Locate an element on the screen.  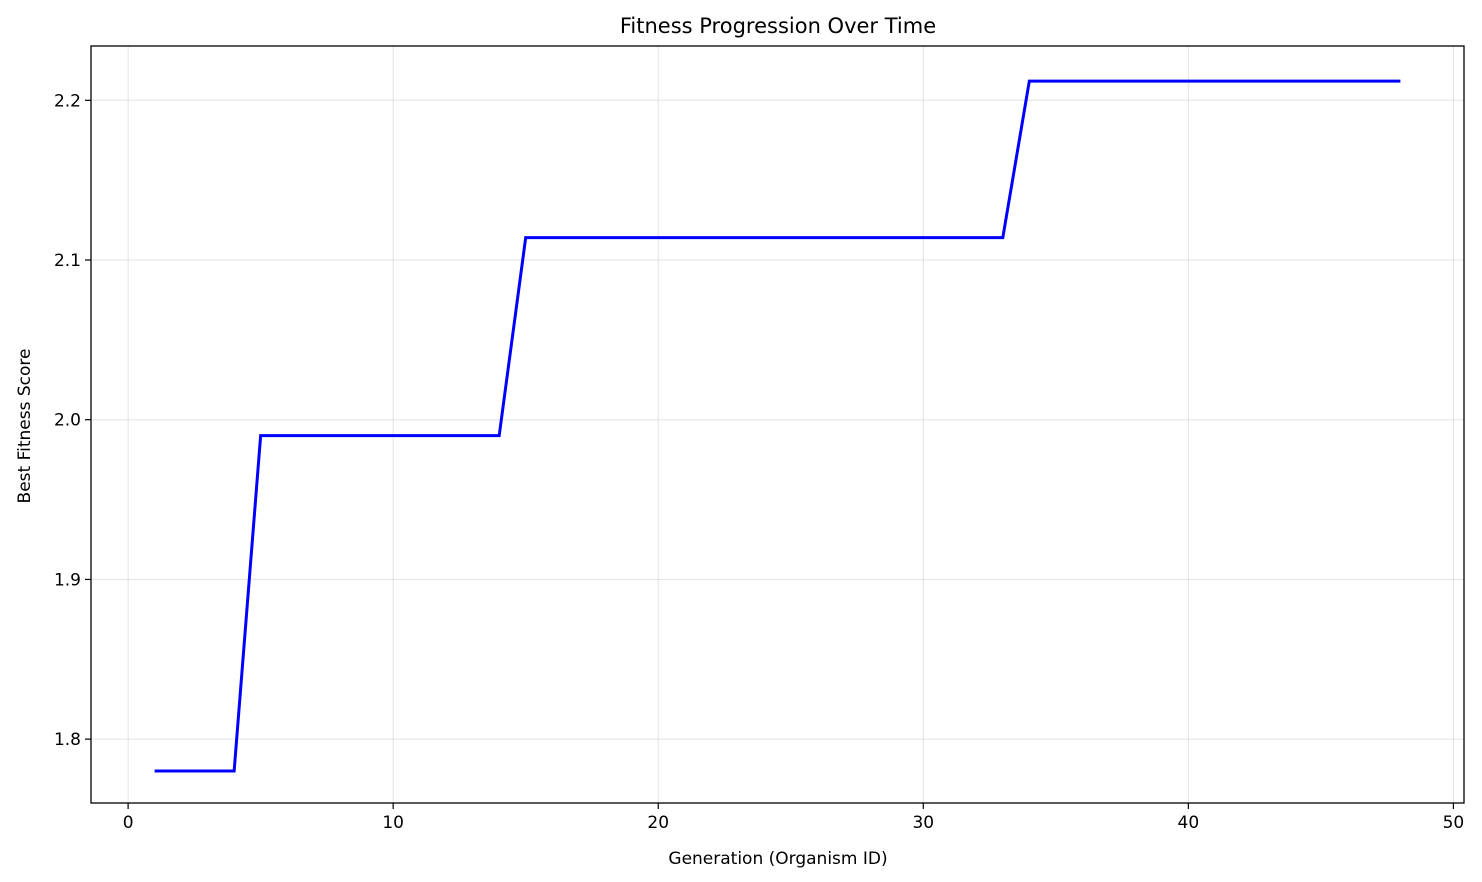
y-tick-label: 1.9 is located at coordinates (67, 580).